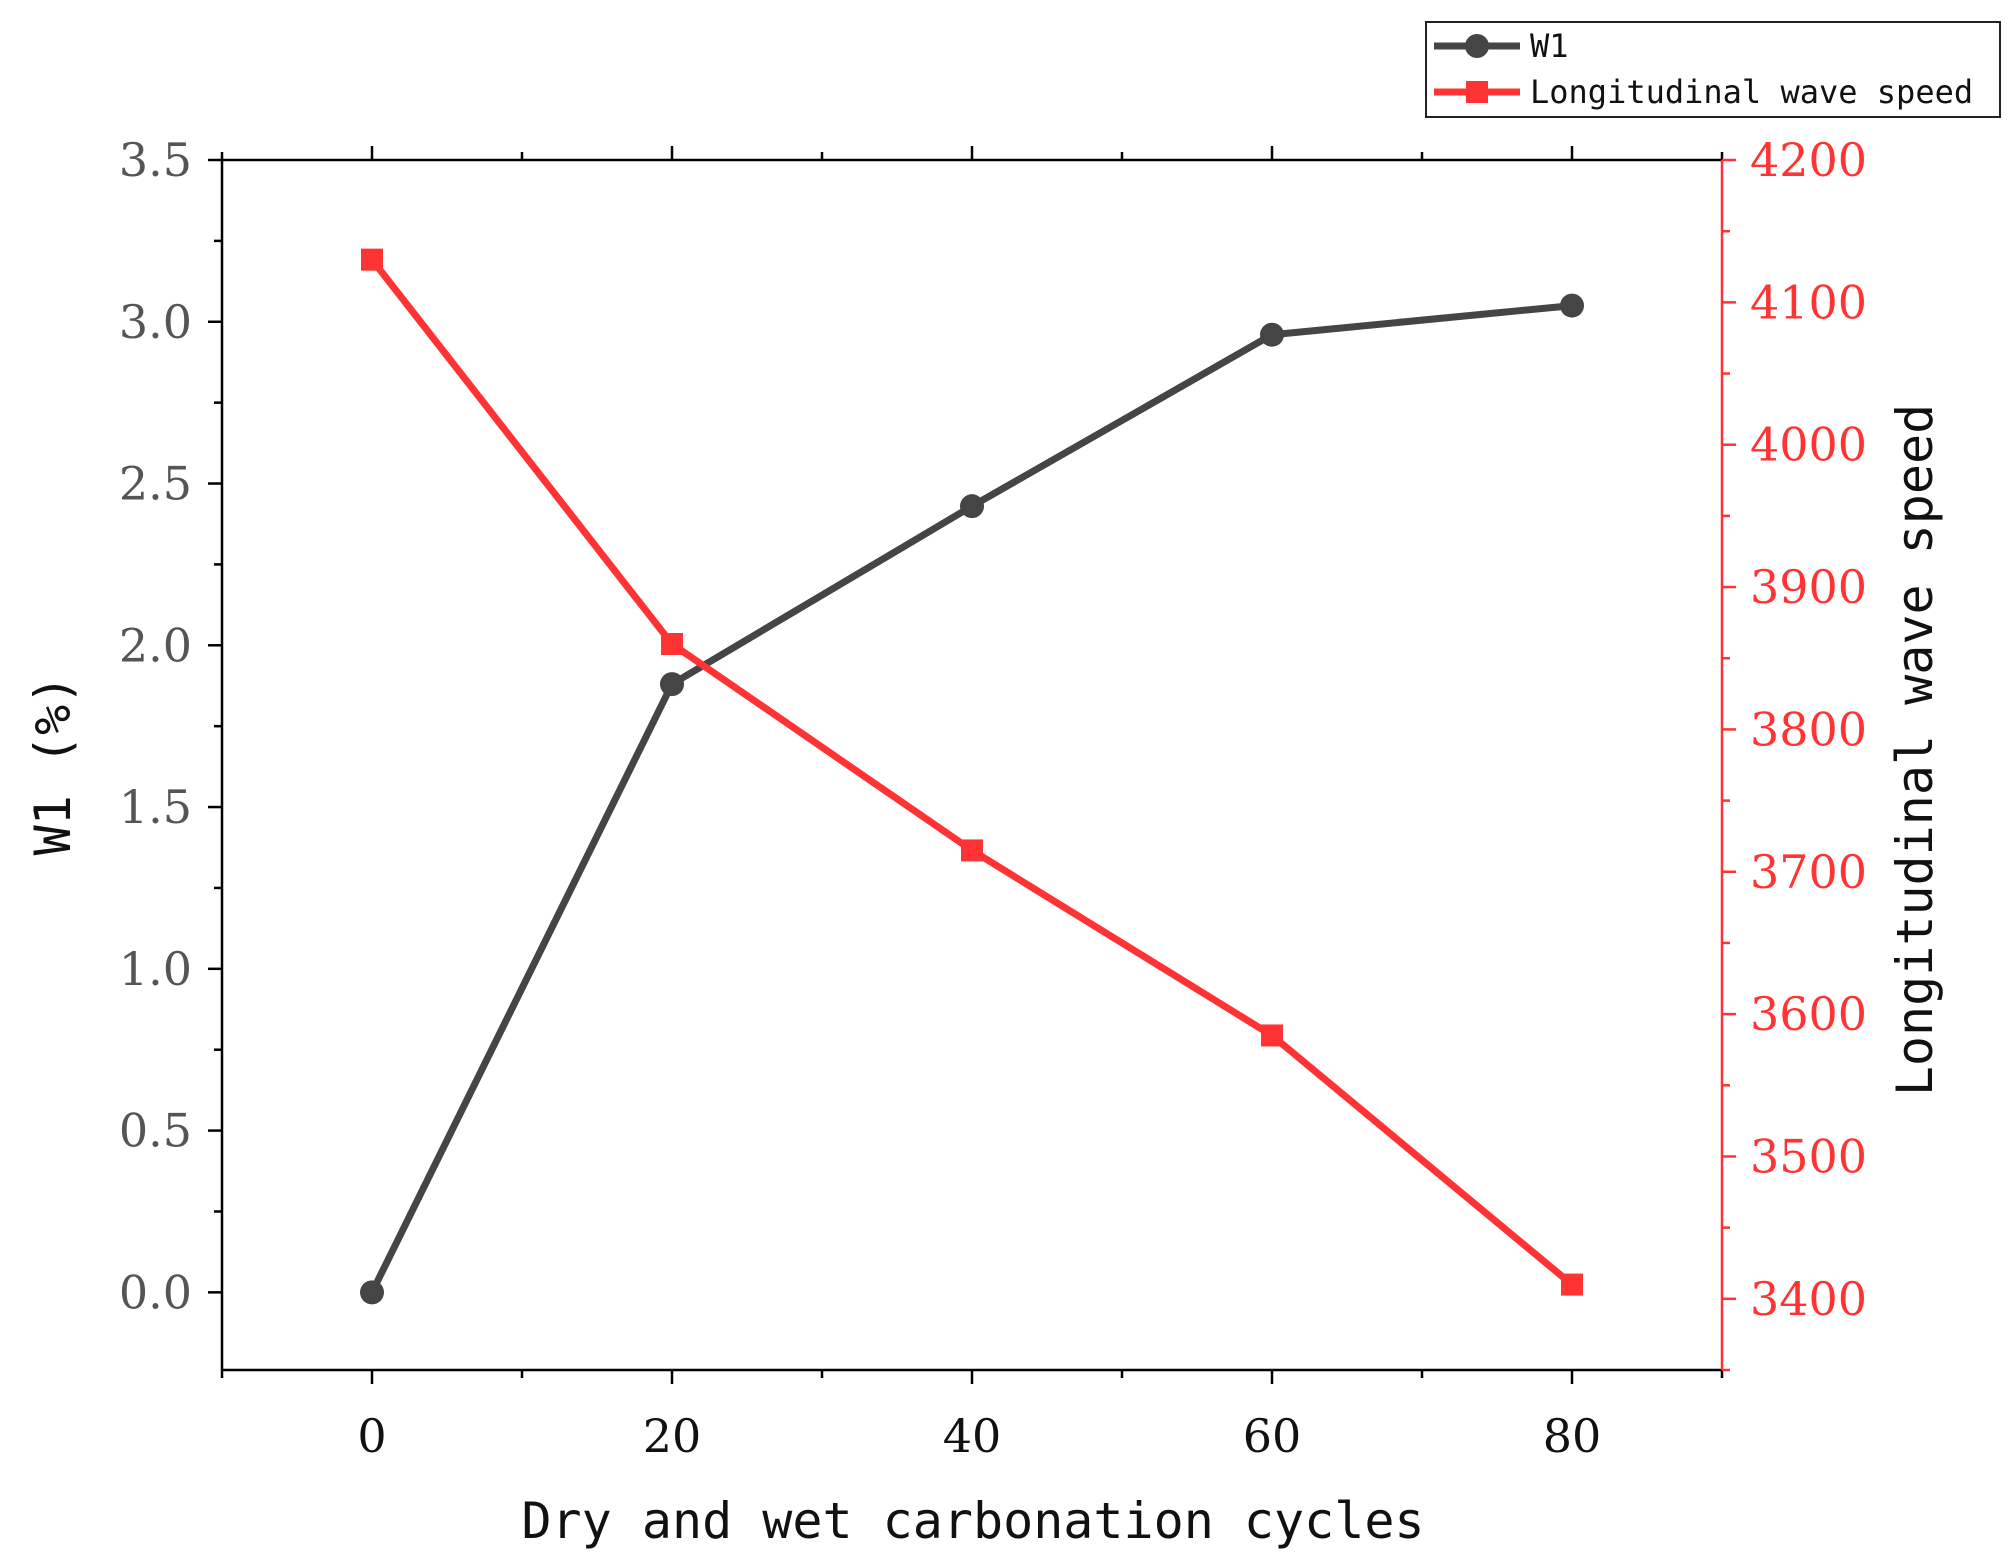 This screenshot has width=2016, height=1563. What do you see at coordinates (1808, 729) in the screenshot?
I see `y-right-tick-label: 3800` at bounding box center [1808, 729].